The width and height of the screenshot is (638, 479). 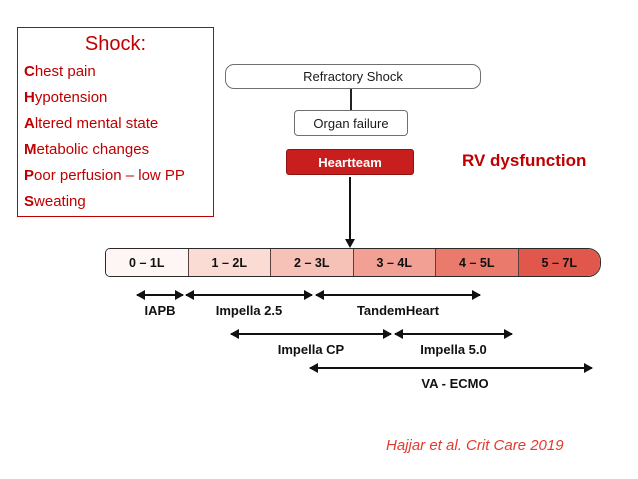 What do you see at coordinates (60, 201) in the screenshot?
I see `shock-item-rest: weating` at bounding box center [60, 201].